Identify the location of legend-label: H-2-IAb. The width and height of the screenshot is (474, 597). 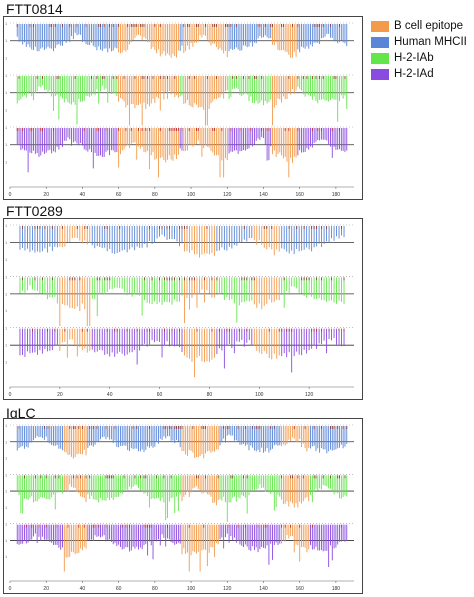
(414, 58).